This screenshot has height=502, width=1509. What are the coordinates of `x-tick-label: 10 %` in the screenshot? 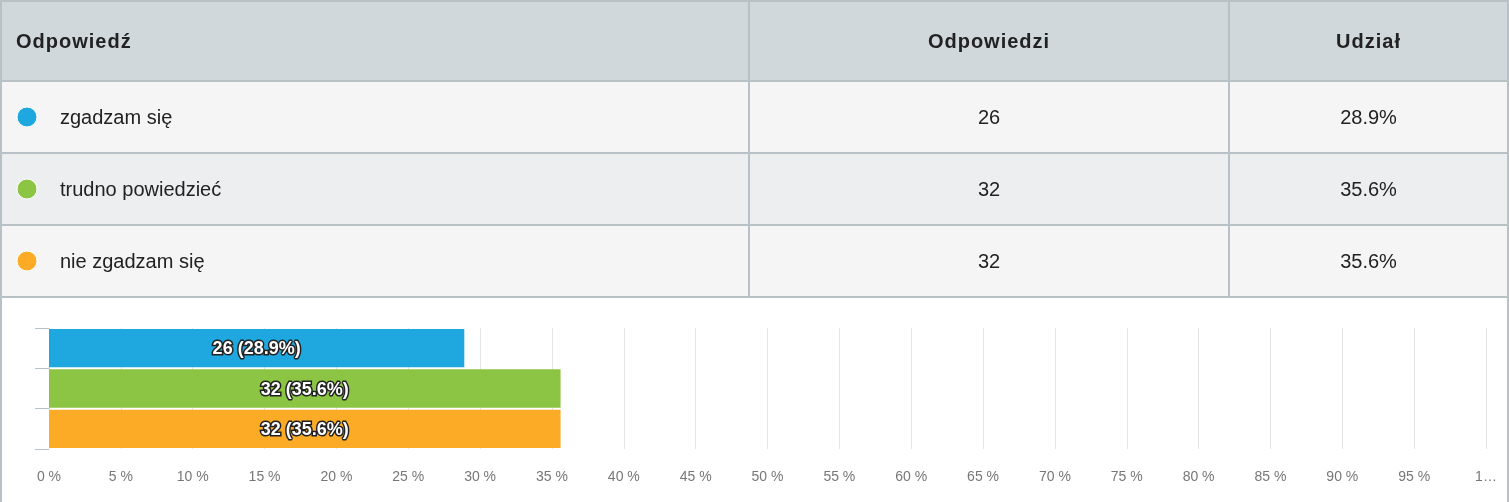 It's located at (192, 476).